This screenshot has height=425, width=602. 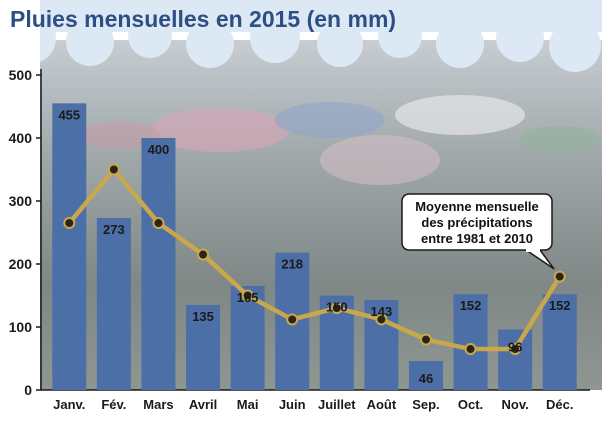 What do you see at coordinates (28, 390) in the screenshot?
I see `y-tick-label: 0` at bounding box center [28, 390].